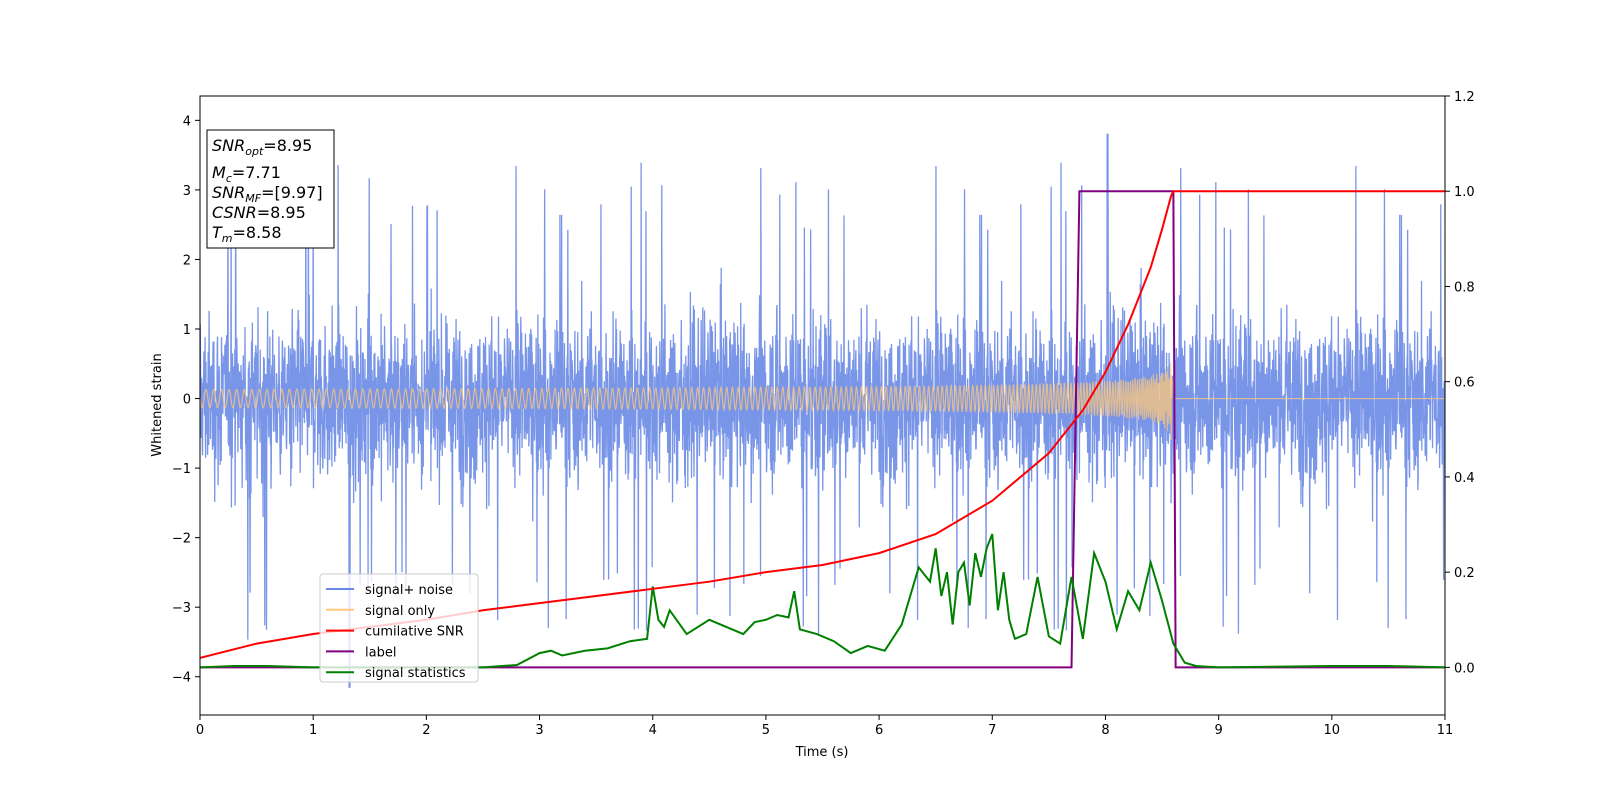  Describe the element at coordinates (228, 145) in the screenshot. I see `info-snr-opt-base: SNR` at that location.